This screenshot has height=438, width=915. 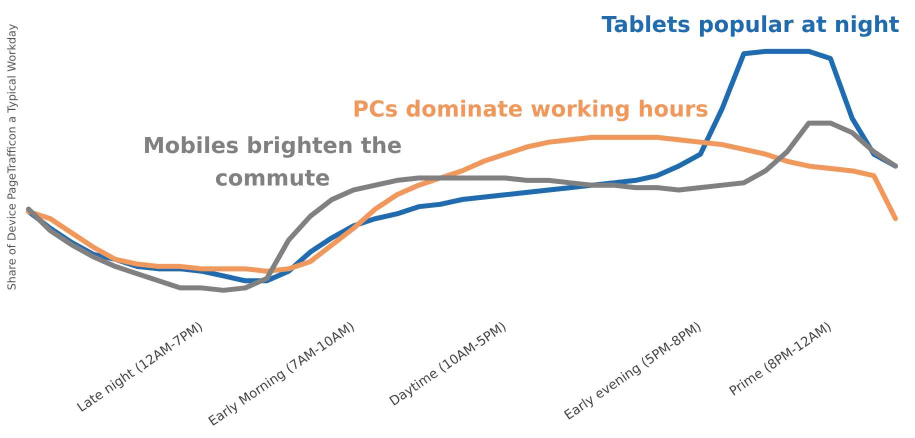 I want to click on text: Tablets popular at night, so click(x=751, y=25).